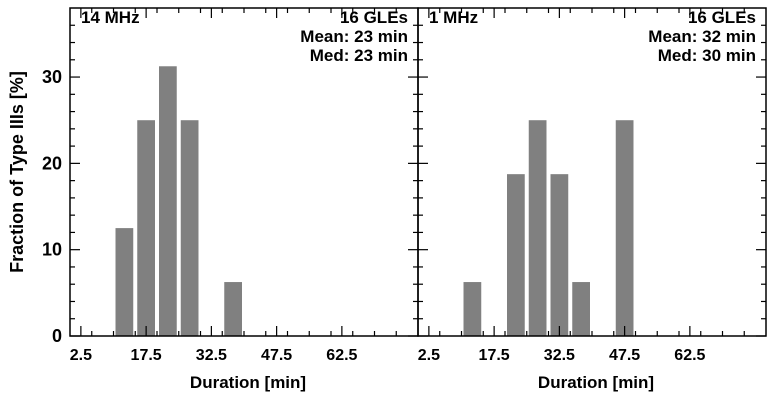  What do you see at coordinates (722, 17) in the screenshot?
I see `panel-stat-2-1: 16 GLEs` at bounding box center [722, 17].